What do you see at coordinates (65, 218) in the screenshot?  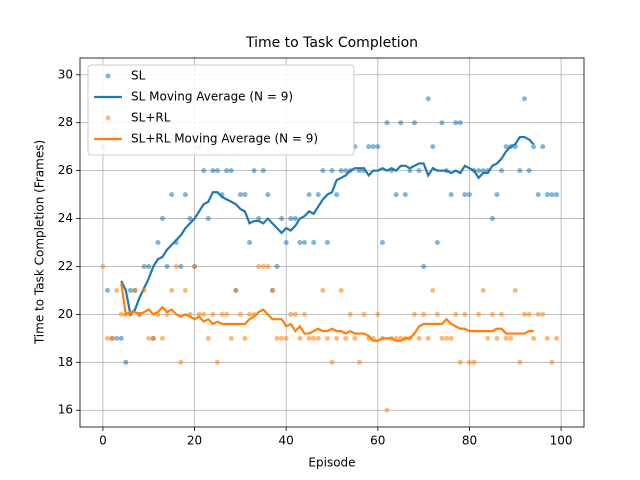 I see `y-tick-label: 24` at bounding box center [65, 218].